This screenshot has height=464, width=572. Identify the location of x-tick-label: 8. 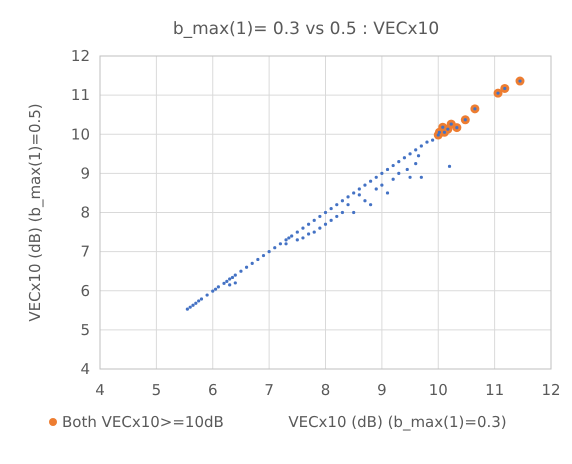
(325, 390).